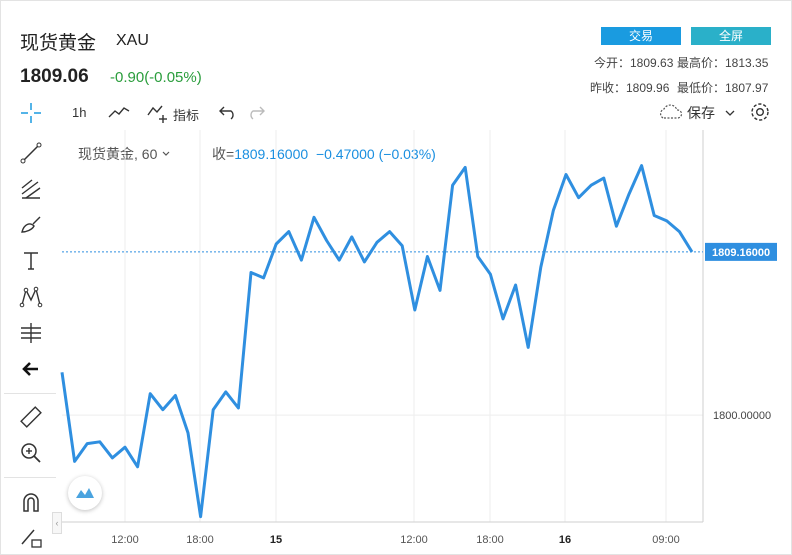  Describe the element at coordinates (276, 540) in the screenshot. I see `x-tick-label: 15` at that location.